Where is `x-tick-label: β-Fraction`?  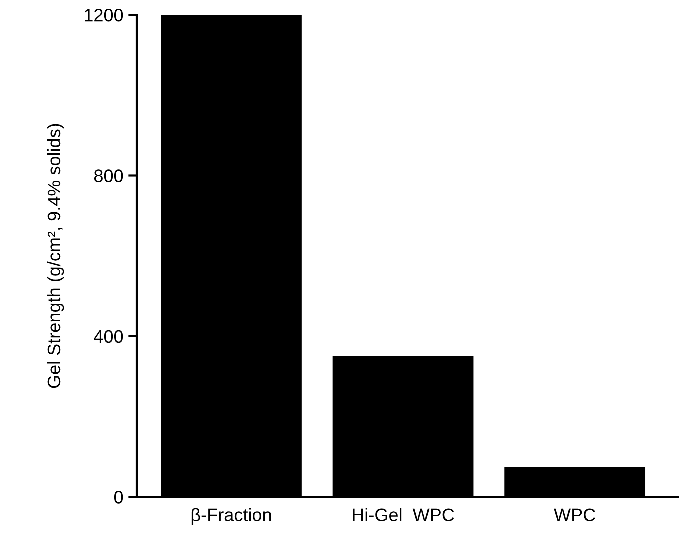 x-tick-label: β-Fraction is located at coordinates (232, 517).